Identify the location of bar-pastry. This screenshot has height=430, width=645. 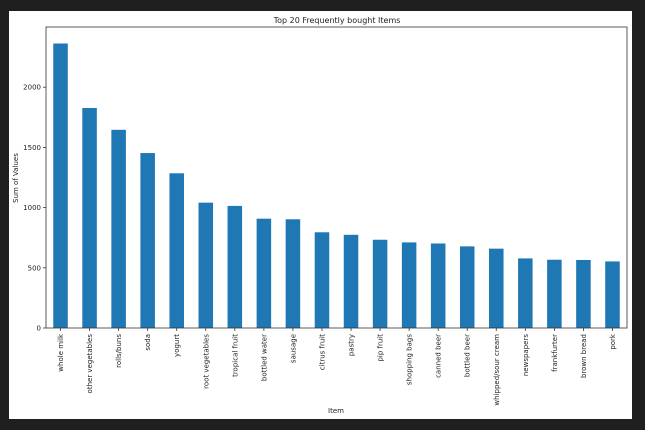
(351, 281).